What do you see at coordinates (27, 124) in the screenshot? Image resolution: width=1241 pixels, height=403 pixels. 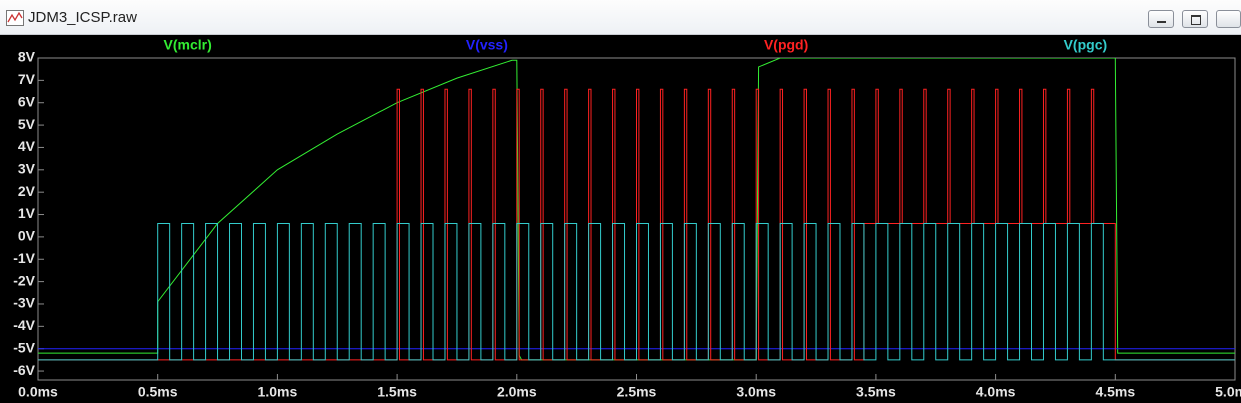 I see `y-tick-label: 5V` at bounding box center [27, 124].